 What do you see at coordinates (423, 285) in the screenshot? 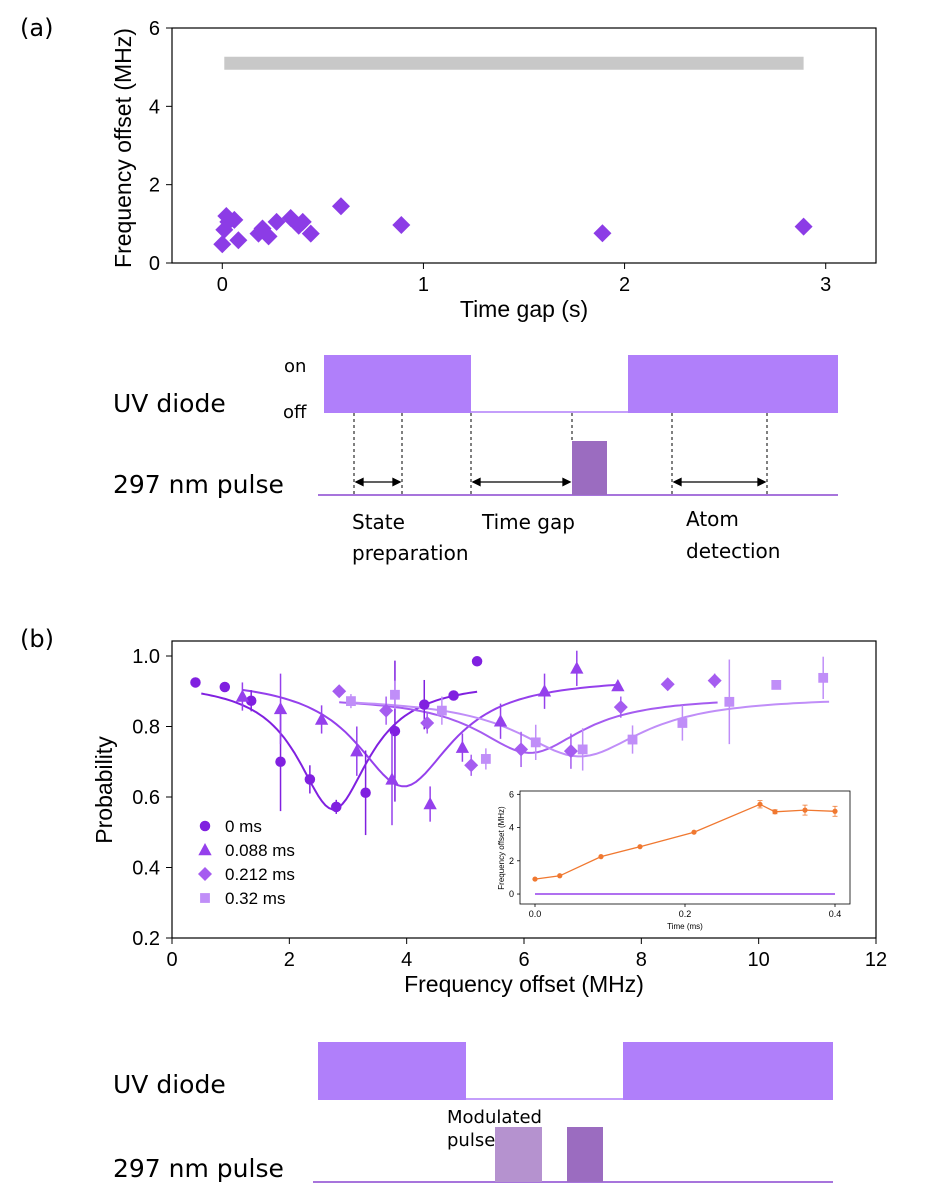
I see `chart-a-xtick-label: 1` at bounding box center [423, 285].